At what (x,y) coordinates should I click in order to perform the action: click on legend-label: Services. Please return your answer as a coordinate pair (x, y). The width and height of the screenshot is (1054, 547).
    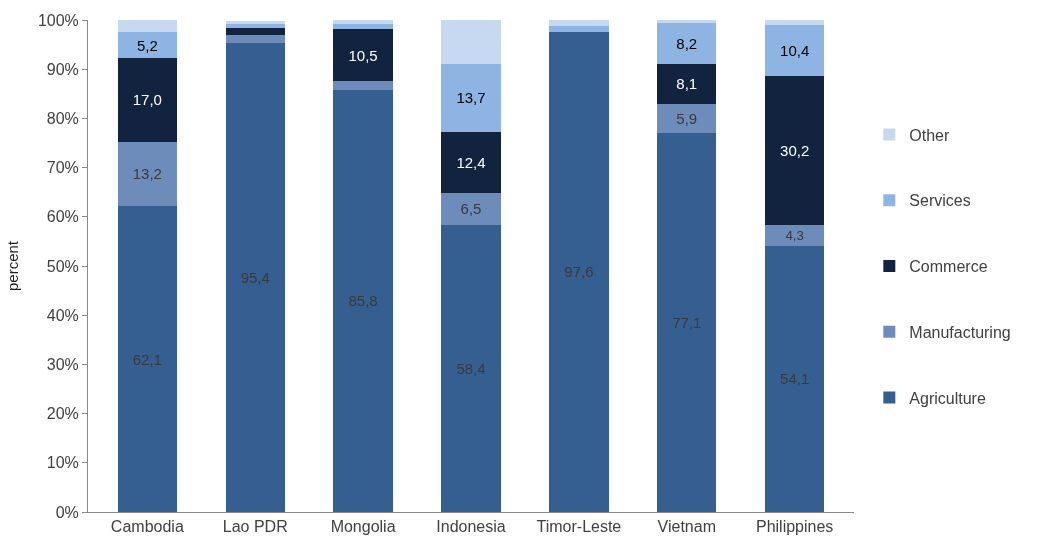
    Looking at the image, I should click on (940, 201).